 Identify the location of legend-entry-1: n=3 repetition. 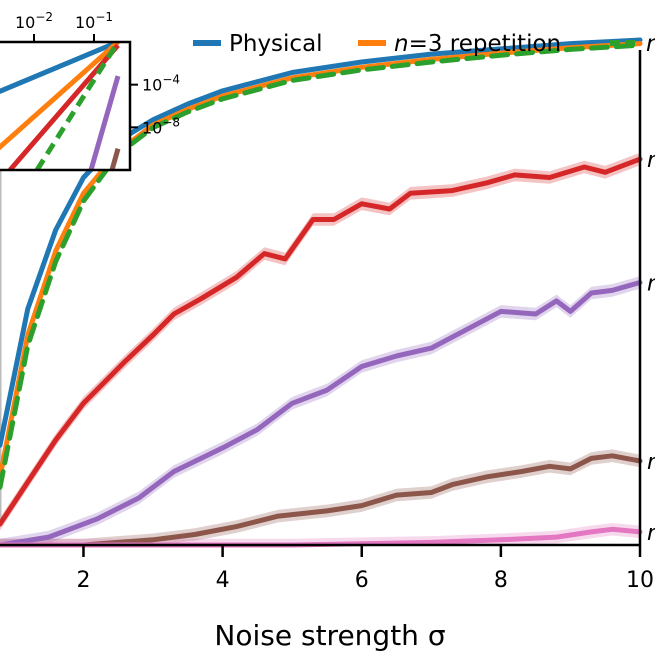
(459, 44).